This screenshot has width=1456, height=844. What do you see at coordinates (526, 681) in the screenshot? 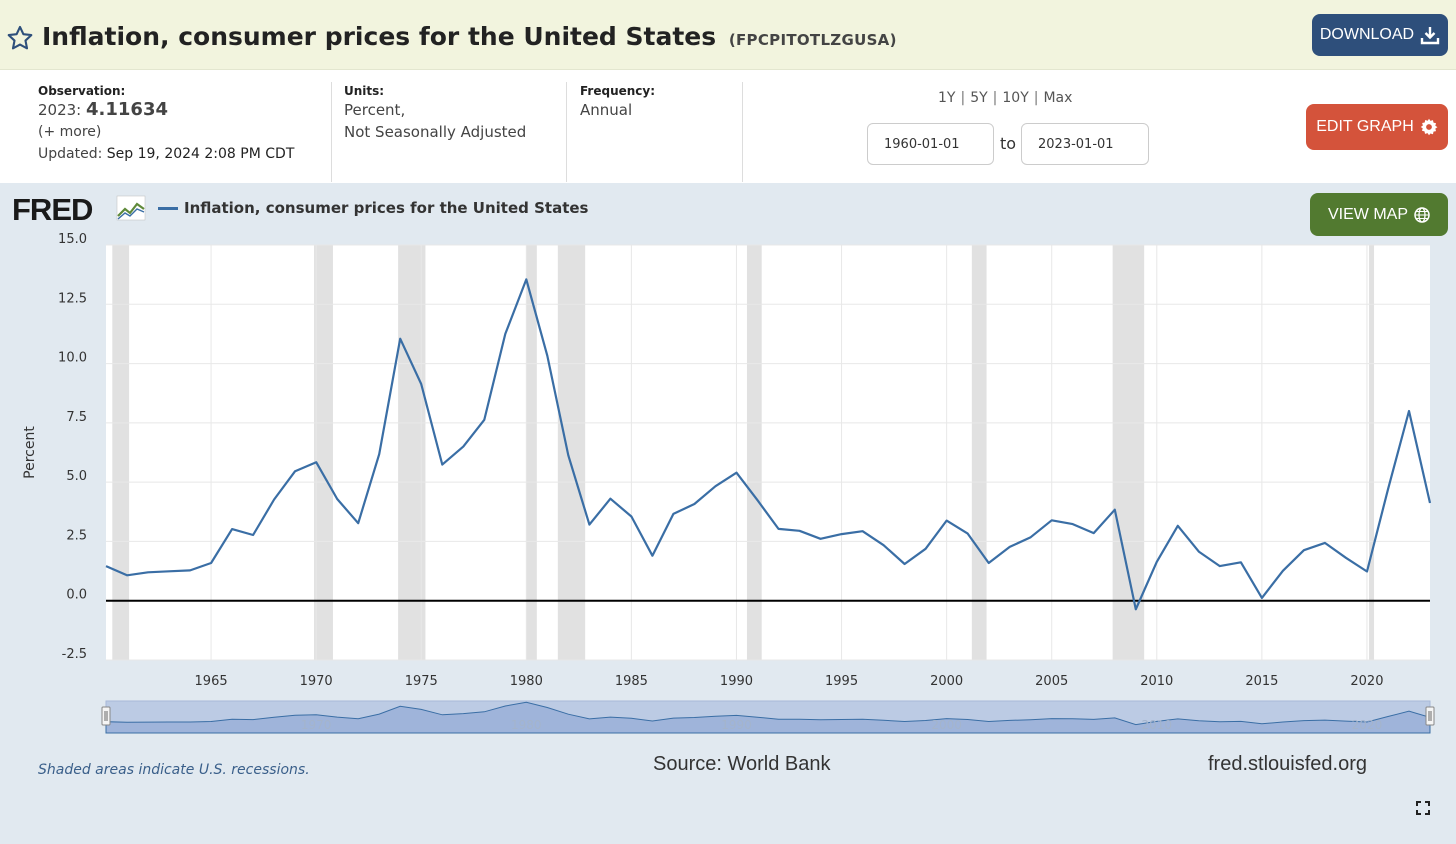
I see `x-tick-label: 1980` at bounding box center [526, 681].